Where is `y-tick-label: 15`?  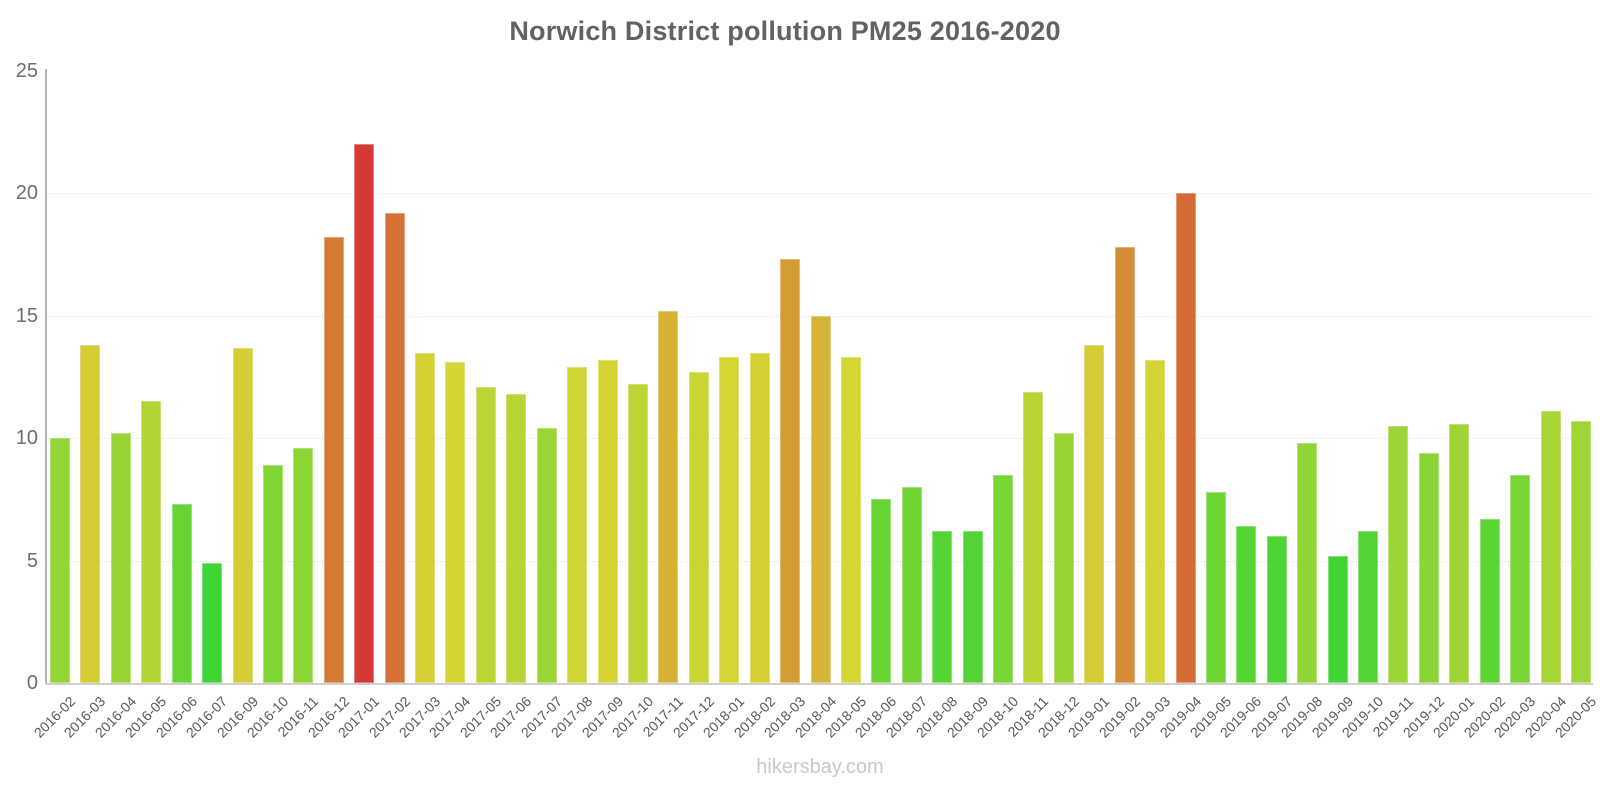
y-tick-label: 15 is located at coordinates (26, 315).